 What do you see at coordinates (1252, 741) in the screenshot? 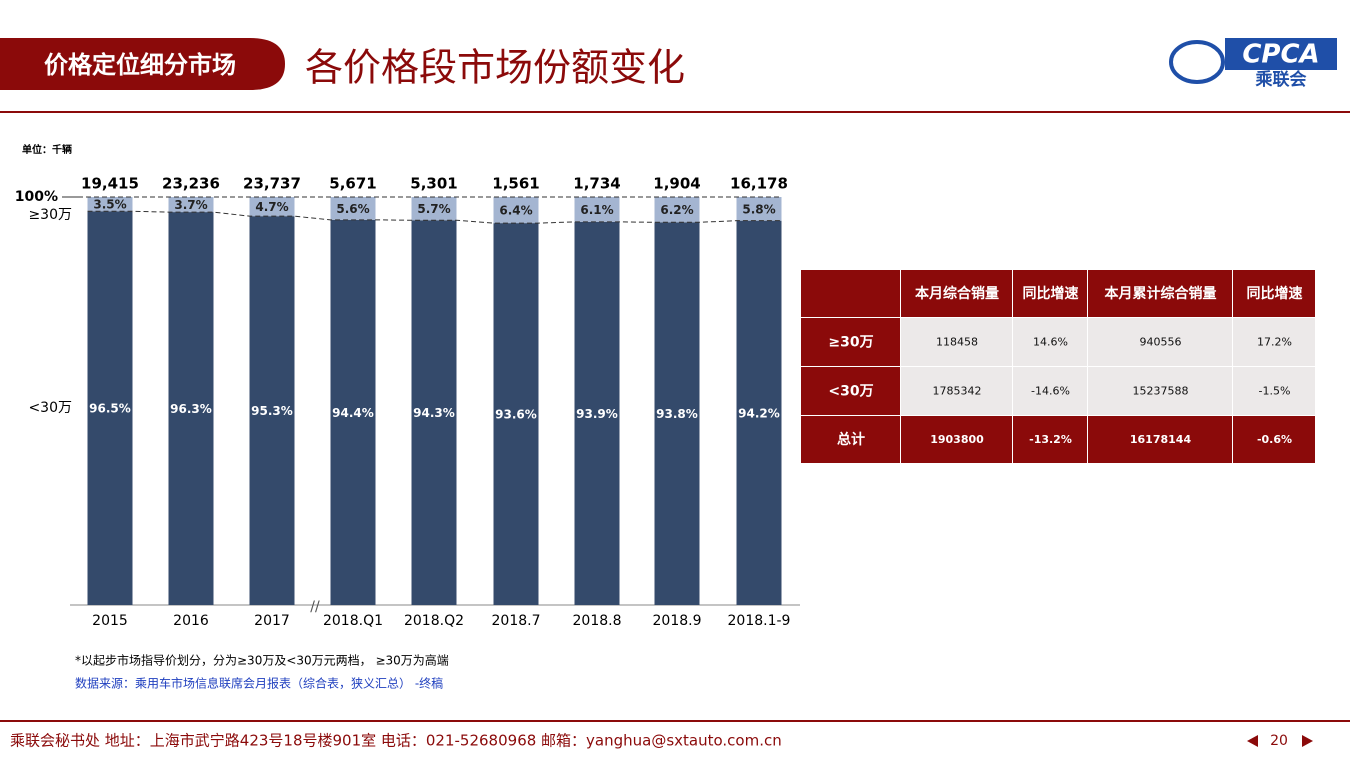
I see `prev-arrow` at bounding box center [1252, 741].